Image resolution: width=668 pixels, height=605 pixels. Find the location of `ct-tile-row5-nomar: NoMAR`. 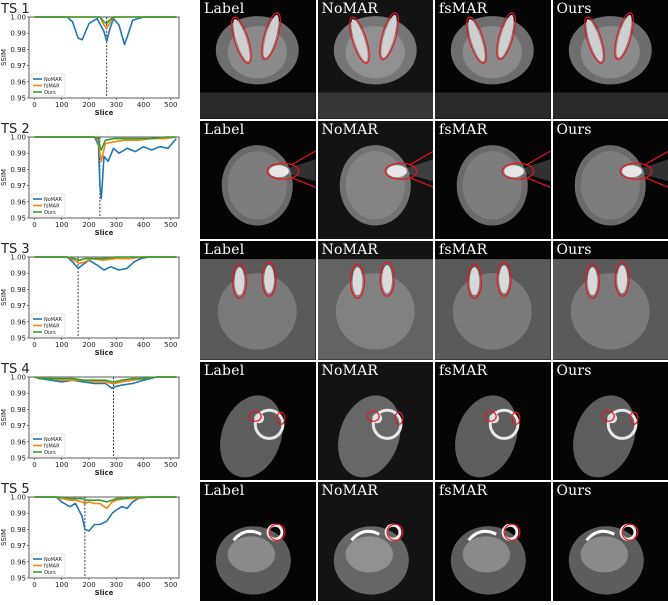

ct-tile-row5-nomar: NoMAR is located at coordinates (376, 541).